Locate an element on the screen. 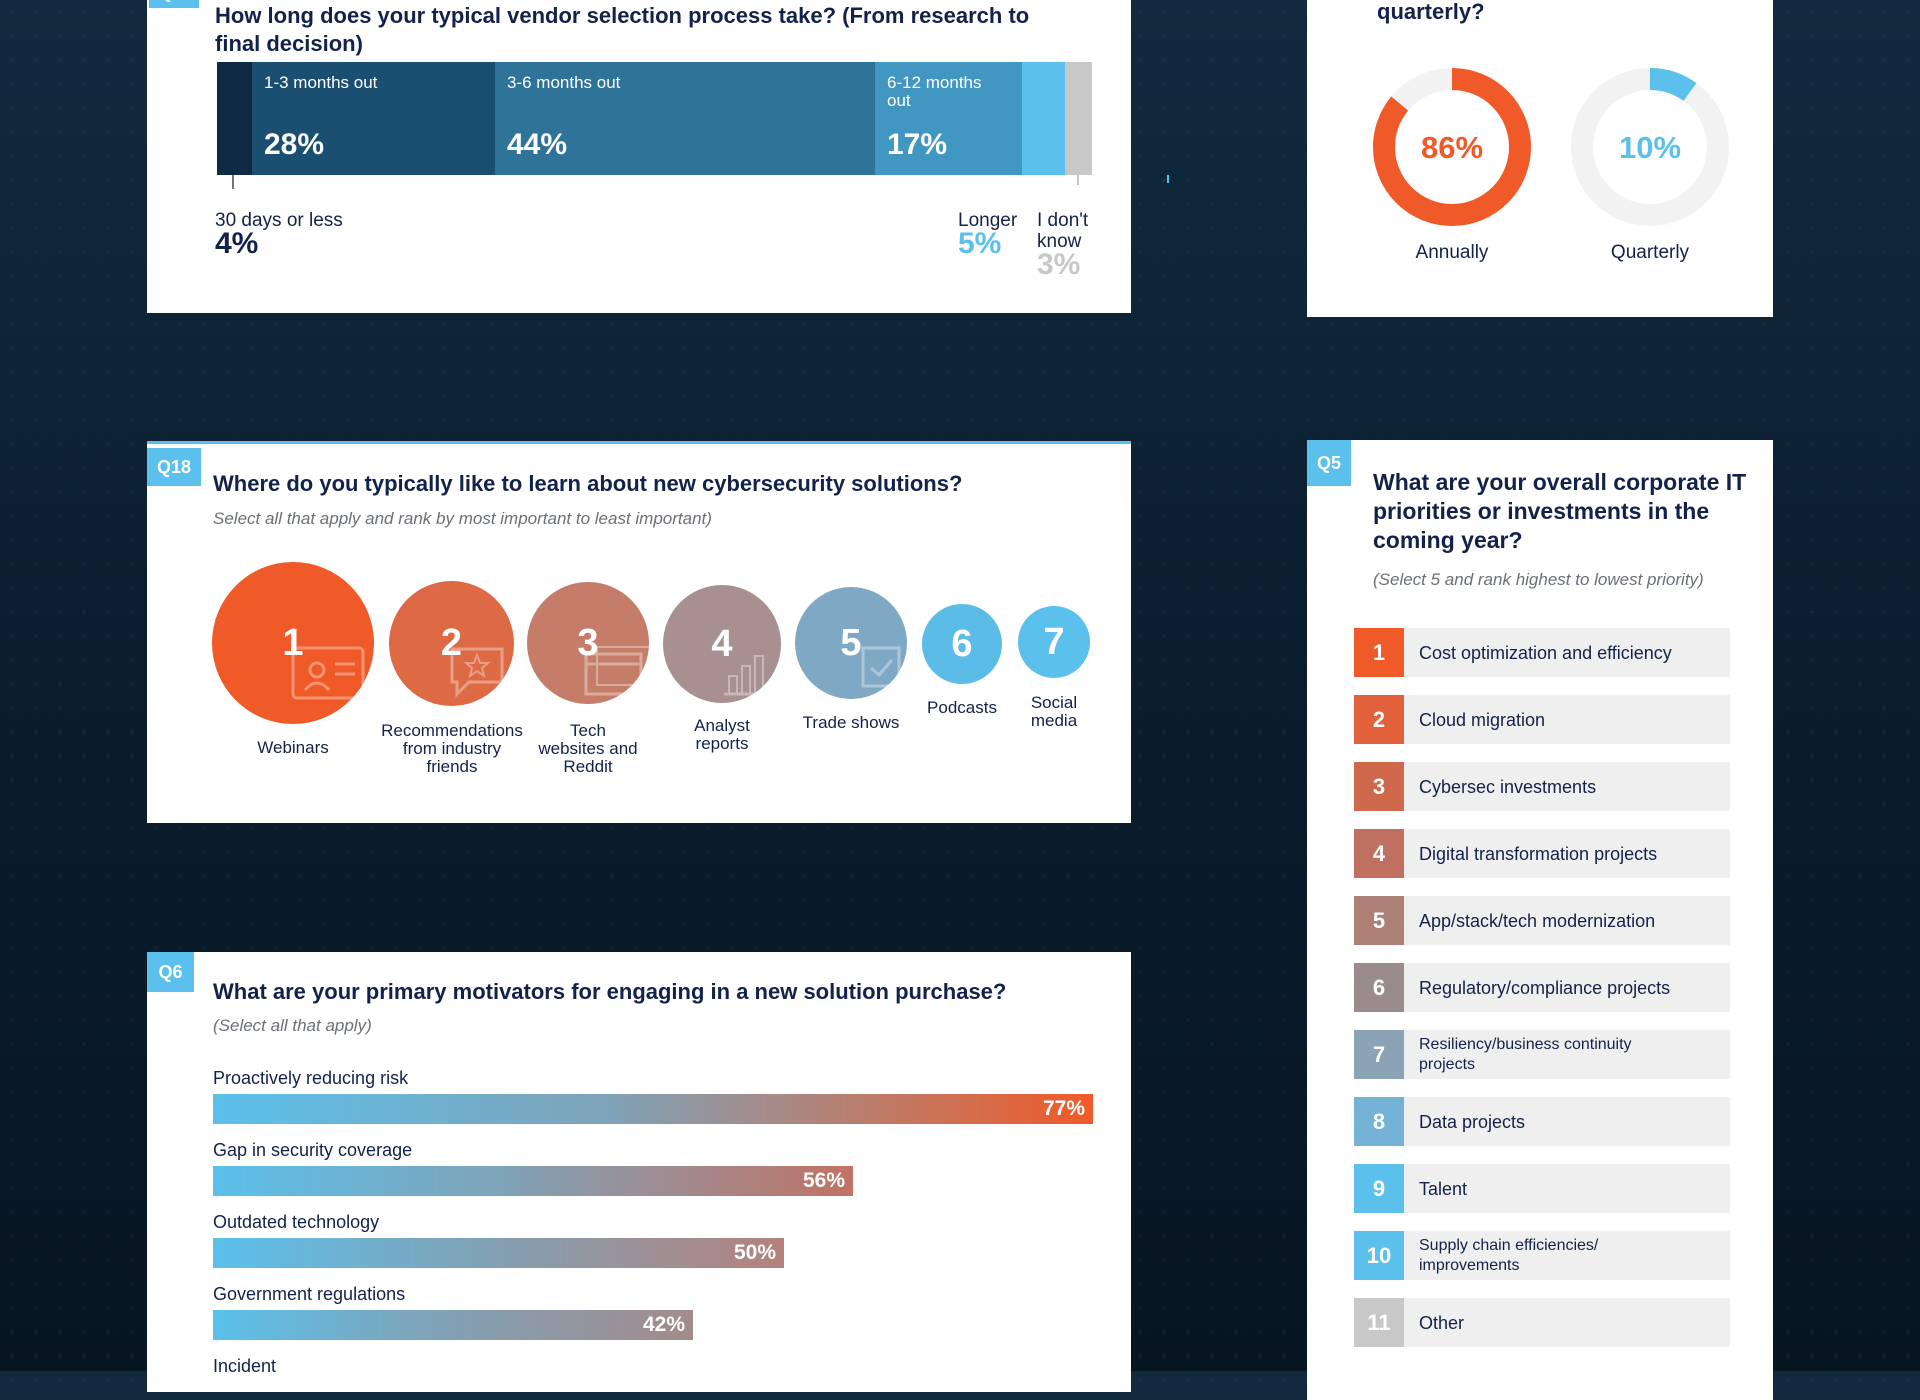 The height and width of the screenshot is (1400, 1920). bubble-label-social-media: Social media is located at coordinates (1054, 712).